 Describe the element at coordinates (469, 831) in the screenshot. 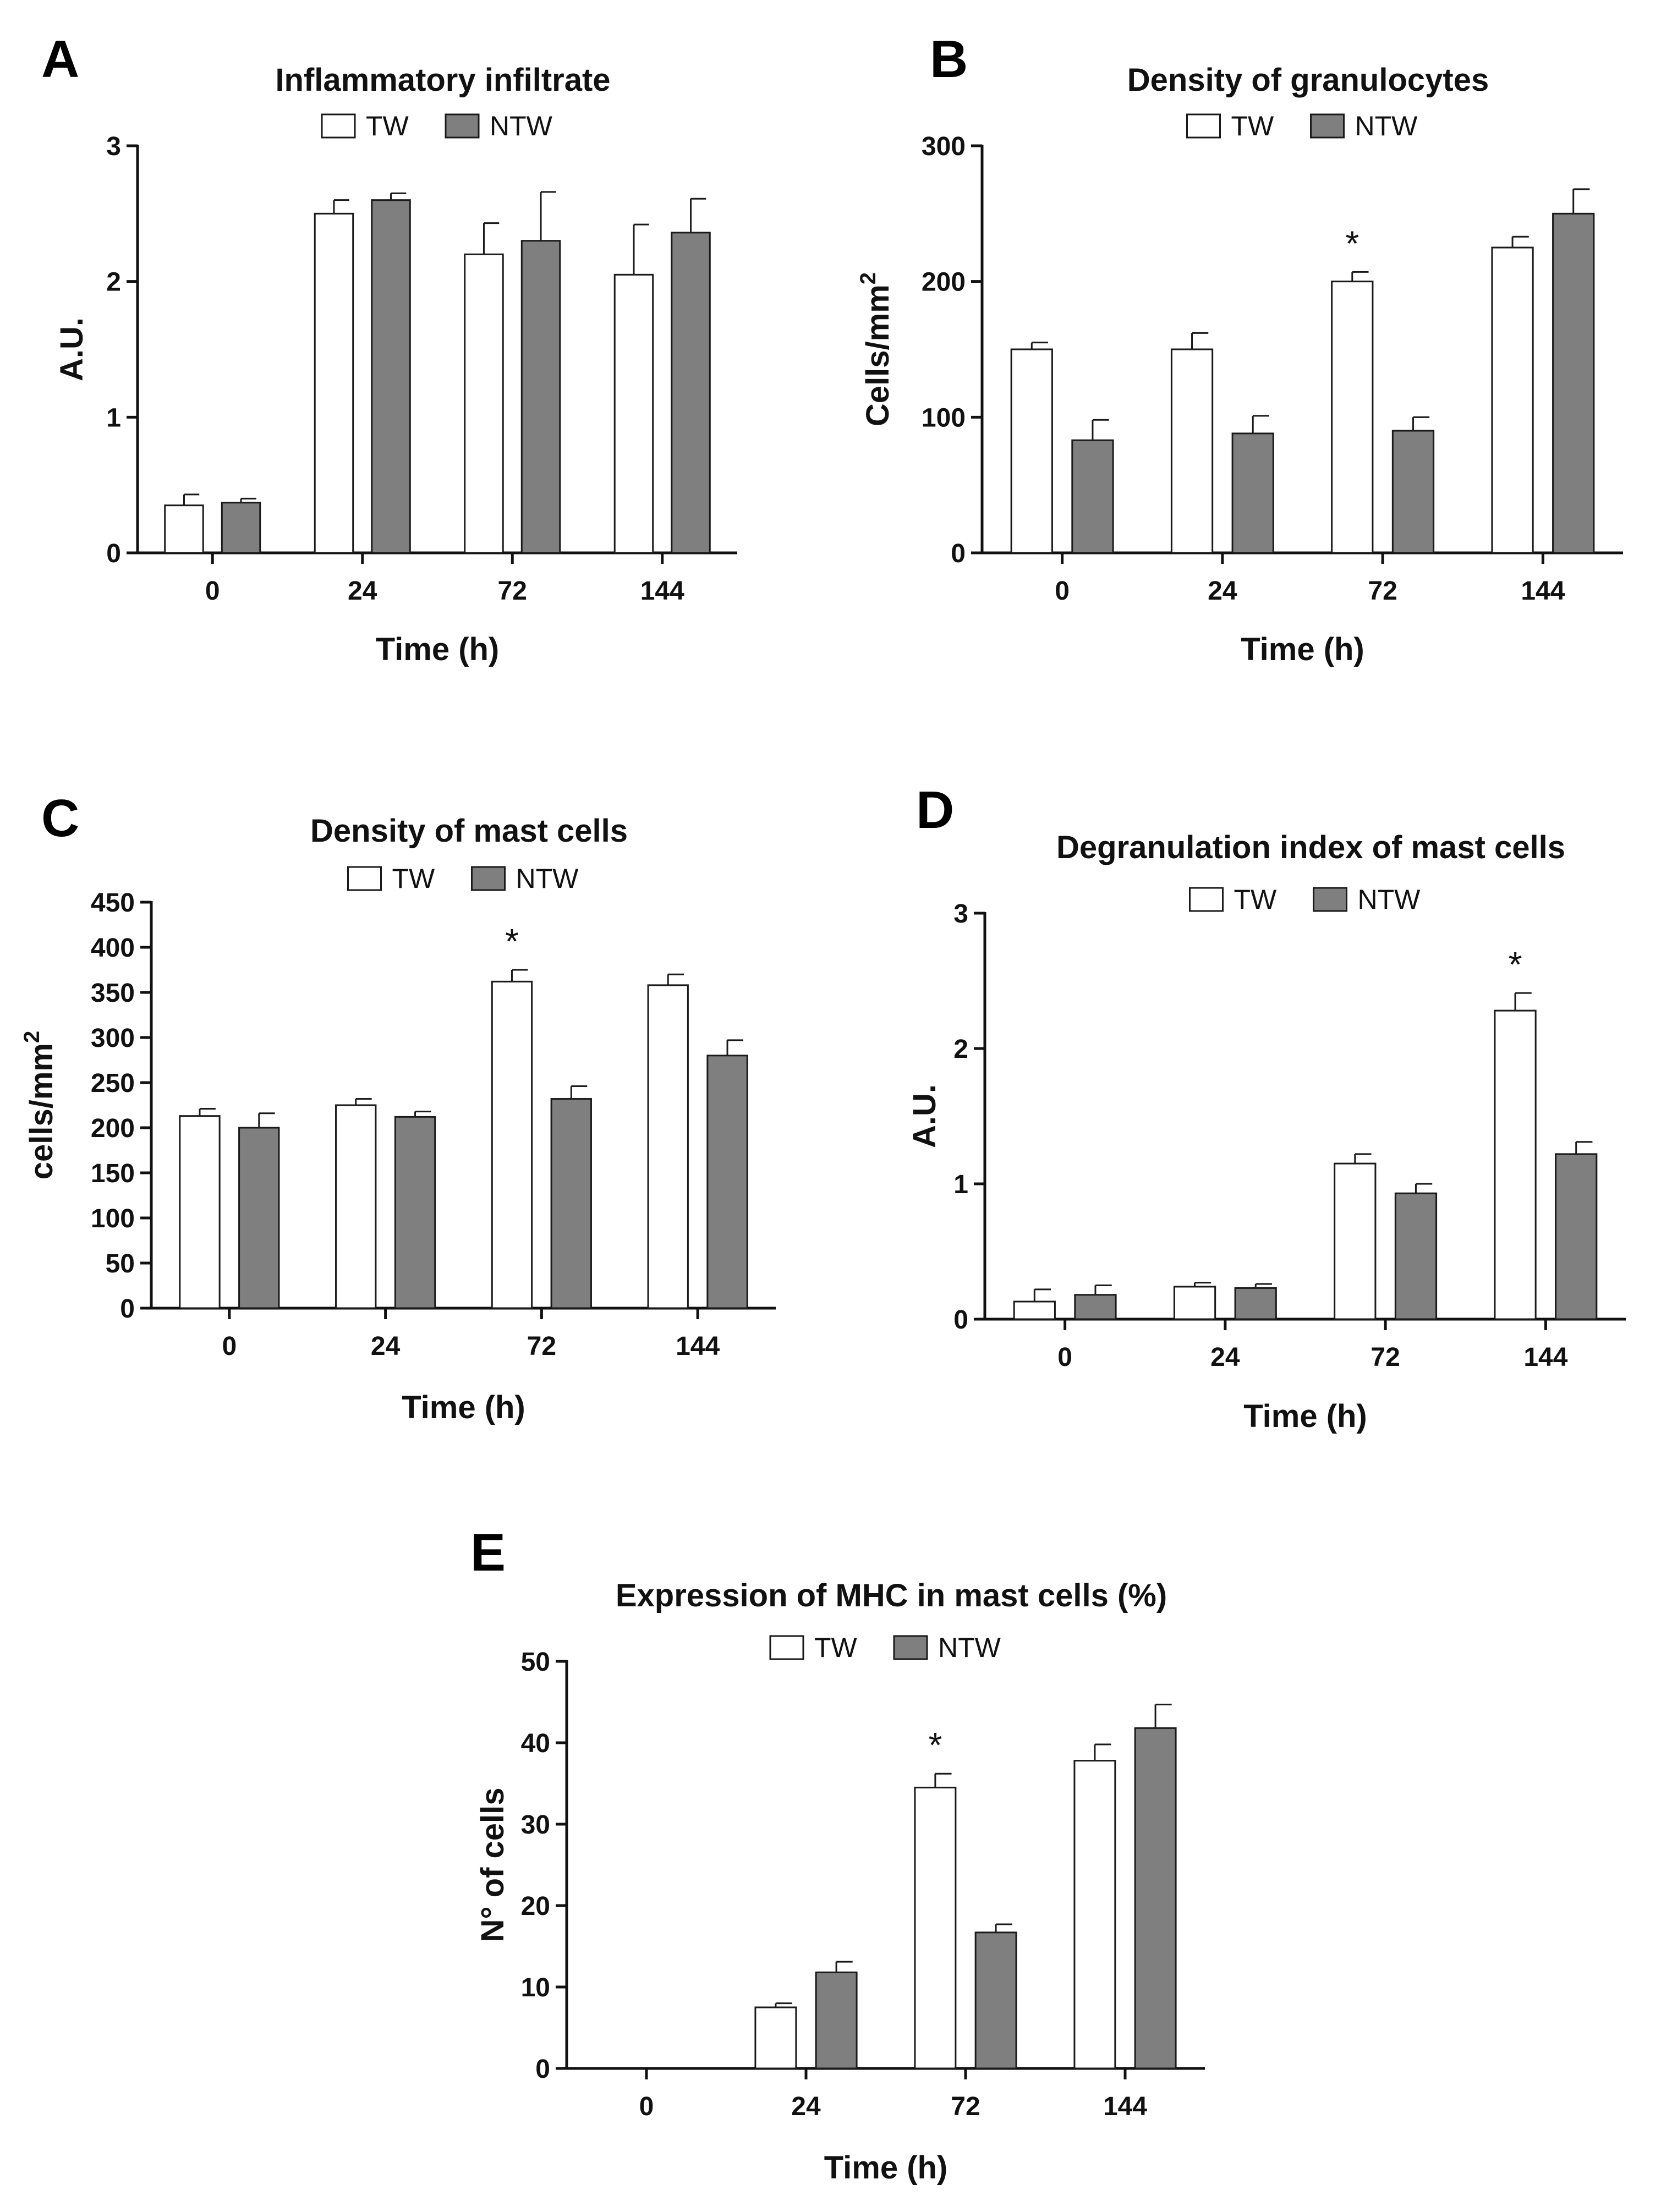

I see `chart-title: Density of mast cells` at that location.